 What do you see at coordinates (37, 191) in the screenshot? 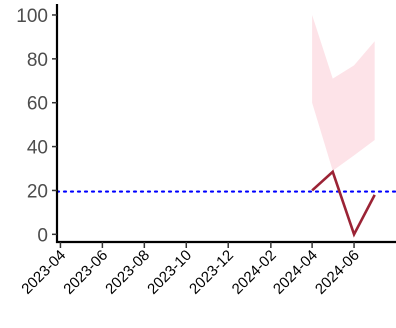
I see `y-tick-label: 20` at bounding box center [37, 191].